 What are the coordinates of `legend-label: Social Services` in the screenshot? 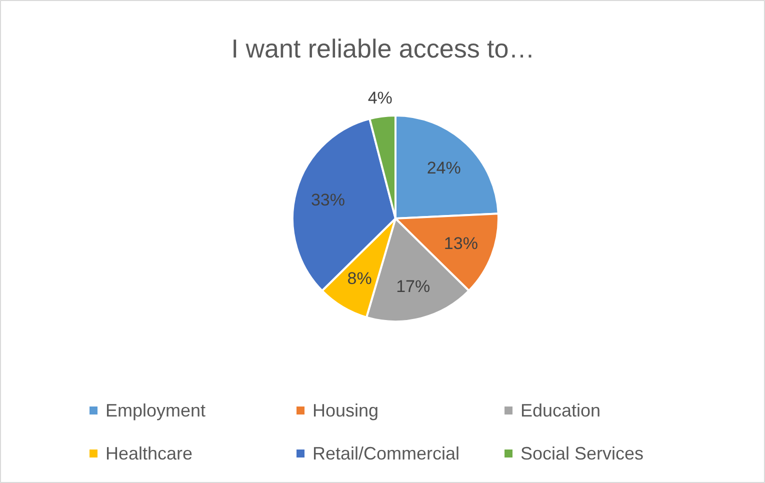 It's located at (582, 454).